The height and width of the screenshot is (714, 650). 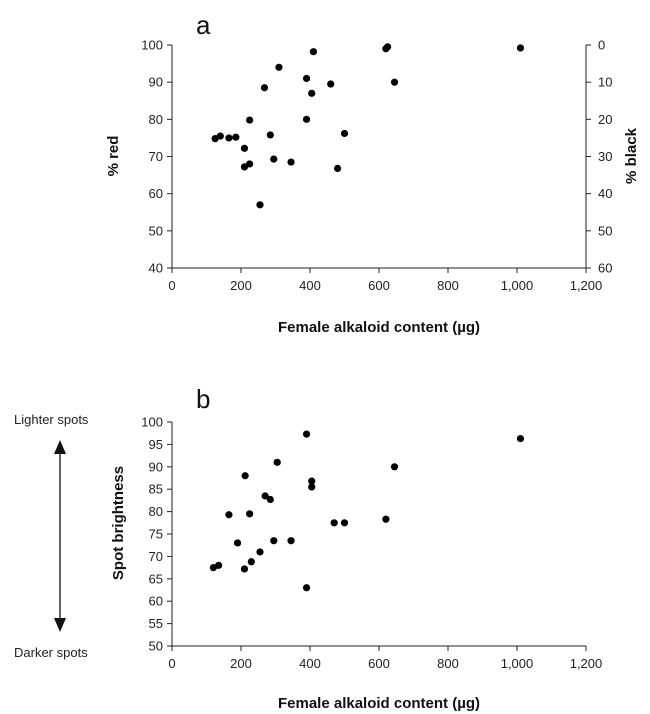 I want to click on panel-b-x-tick-label: 800, so click(x=448, y=663).